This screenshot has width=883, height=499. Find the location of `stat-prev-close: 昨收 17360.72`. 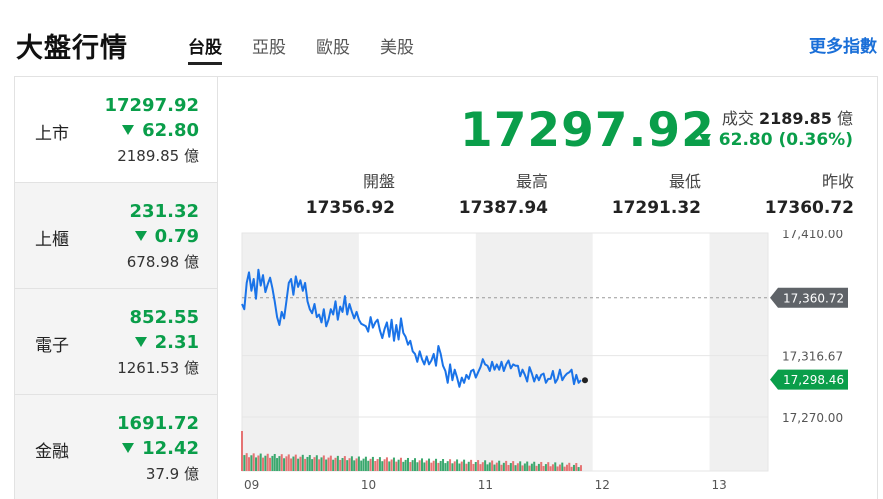

stat-prev-close: 昨收 17360.72 is located at coordinates (779, 193).